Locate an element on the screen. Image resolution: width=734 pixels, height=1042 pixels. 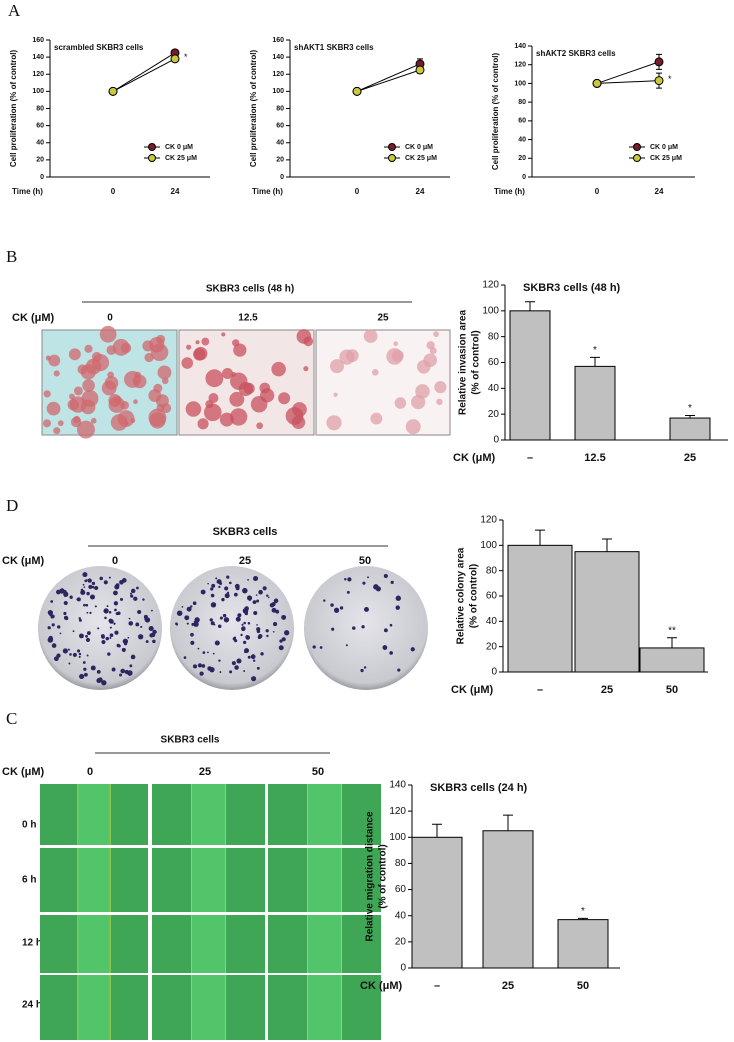
dose-label: CK (μM) is located at coordinates (33, 318).